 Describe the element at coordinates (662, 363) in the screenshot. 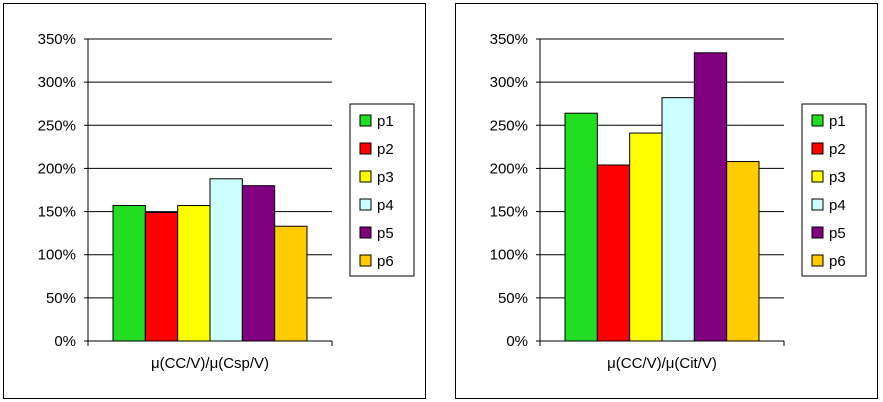

I see `x-axis-label: μ(CC/V)/μ(Cit/V)` at that location.